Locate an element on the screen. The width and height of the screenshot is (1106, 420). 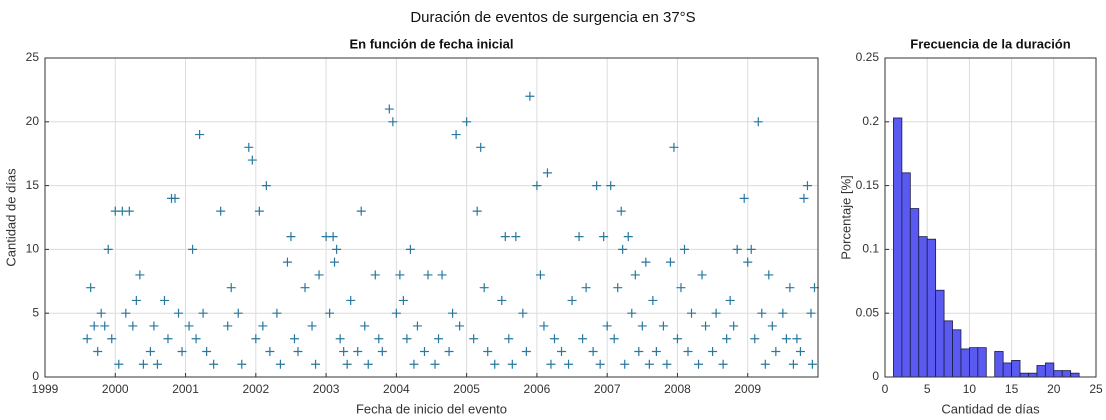
x-tick-label: 2000 is located at coordinates (115, 389).